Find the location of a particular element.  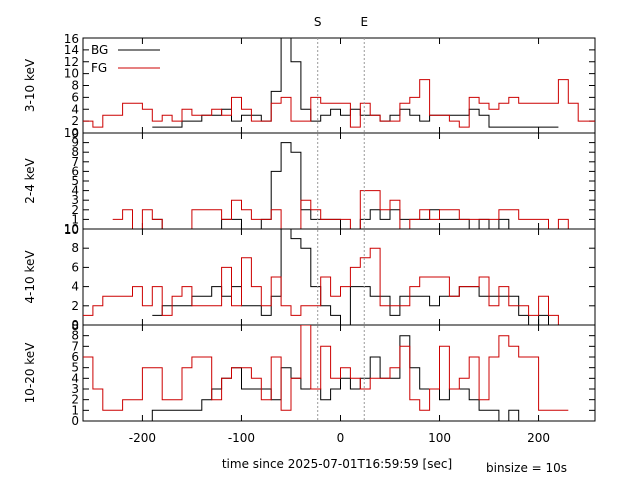

y-tick-label-top: 9 is located at coordinates (75, 134).